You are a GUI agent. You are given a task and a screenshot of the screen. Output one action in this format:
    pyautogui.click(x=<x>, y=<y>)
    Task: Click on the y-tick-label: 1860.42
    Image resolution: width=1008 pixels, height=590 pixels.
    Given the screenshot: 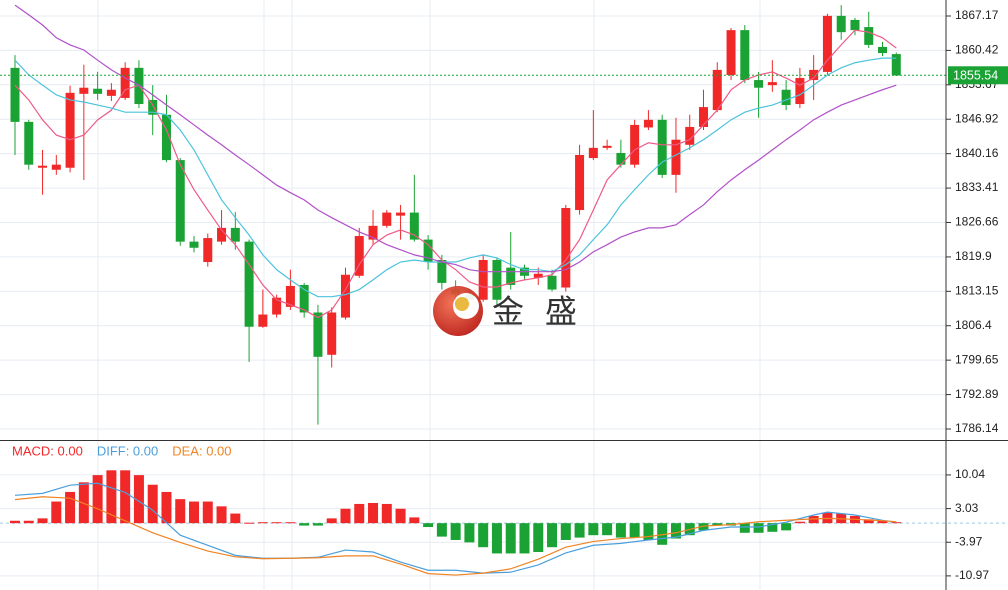 What is the action you would take?
    pyautogui.click(x=977, y=50)
    